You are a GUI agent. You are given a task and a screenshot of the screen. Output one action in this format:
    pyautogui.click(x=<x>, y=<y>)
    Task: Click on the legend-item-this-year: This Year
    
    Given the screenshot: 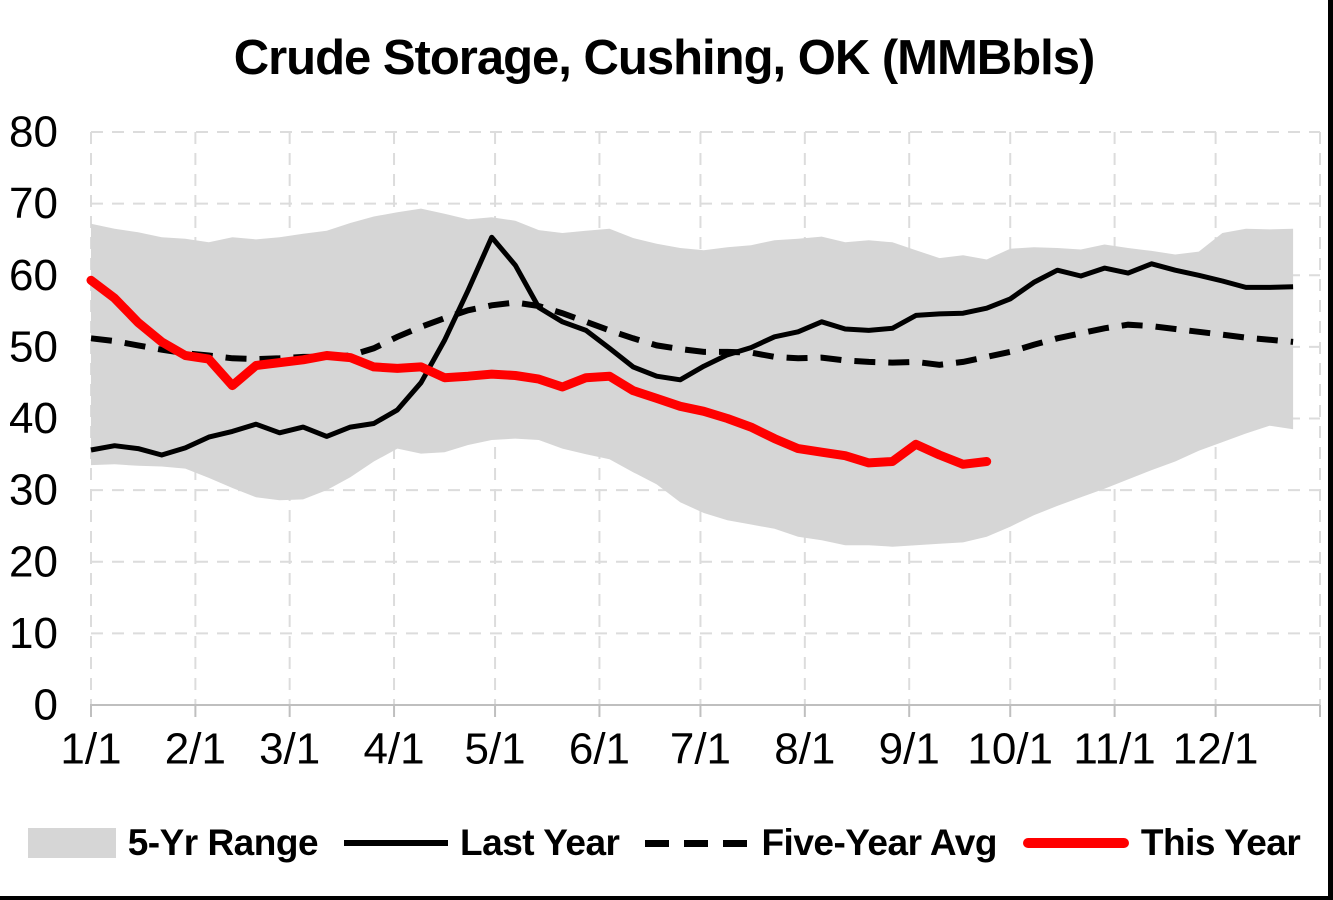 What is the action you would take?
    pyautogui.click(x=1161, y=843)
    